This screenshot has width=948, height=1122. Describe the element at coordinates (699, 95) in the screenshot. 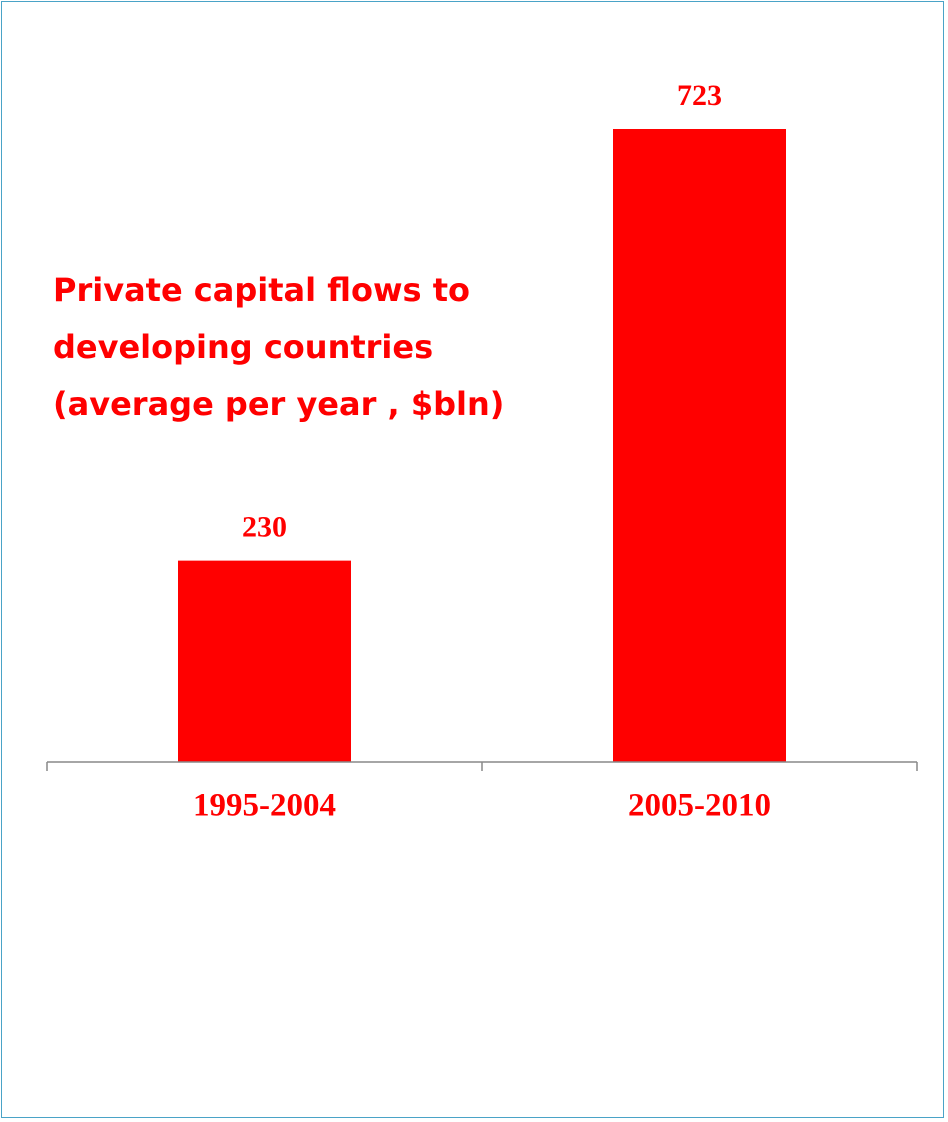

I see `data-label-2: 723` at that location.